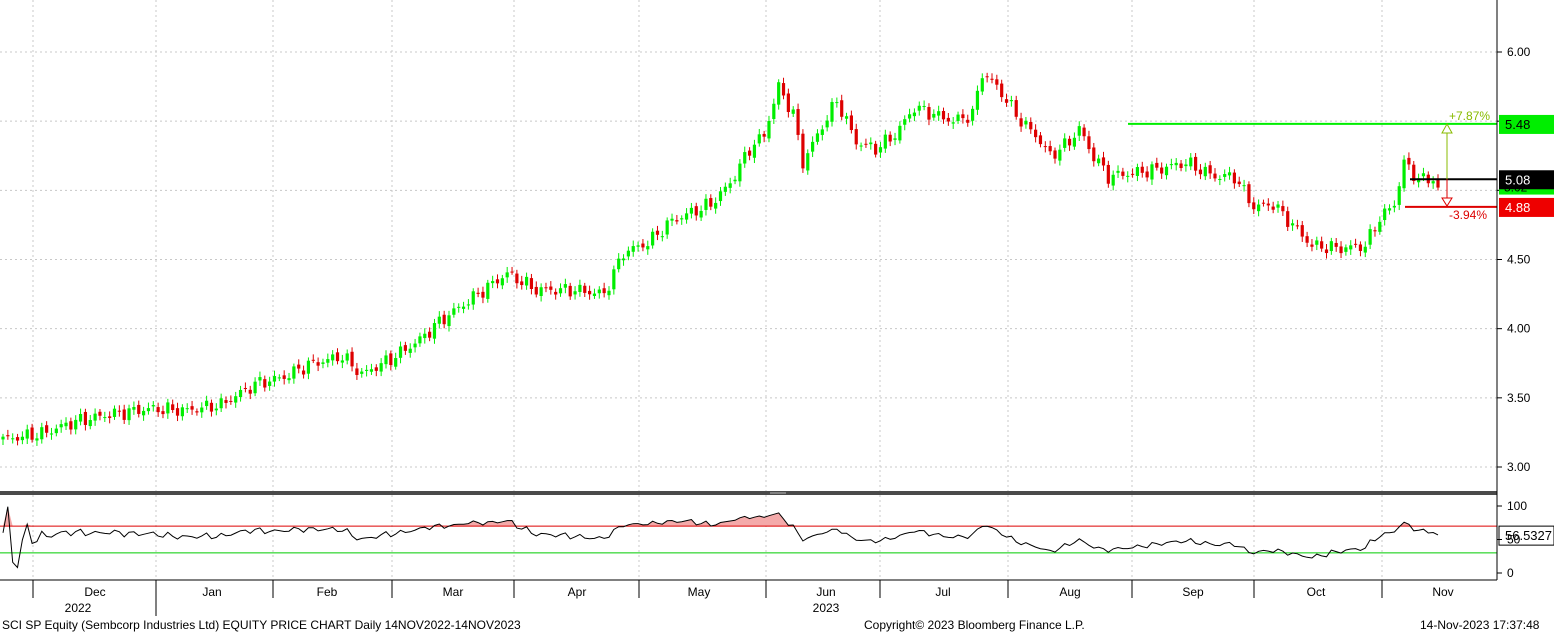 This screenshot has height=634, width=1554. Describe the element at coordinates (78, 608) in the screenshot. I see `x-year-label: 2022` at that location.